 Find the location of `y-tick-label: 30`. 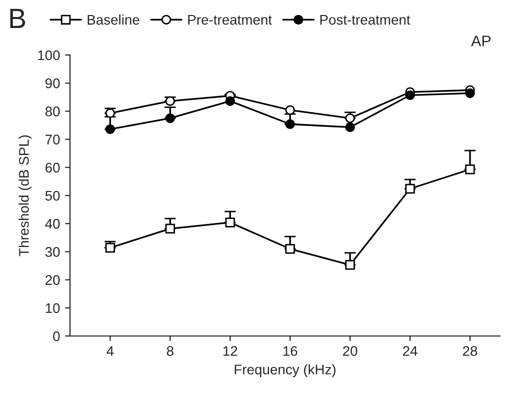

y-tick-label: 30 is located at coordinates (52, 252).